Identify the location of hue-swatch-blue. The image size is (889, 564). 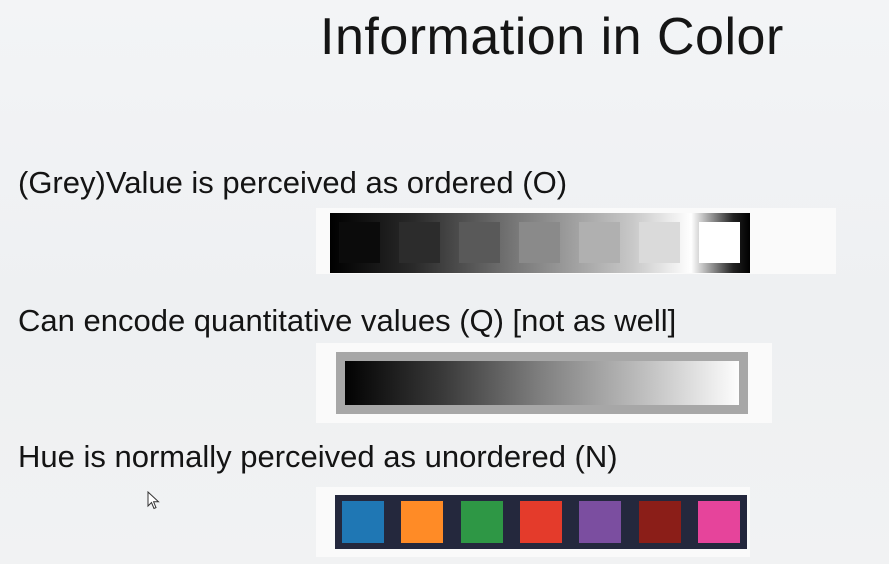
(363, 522).